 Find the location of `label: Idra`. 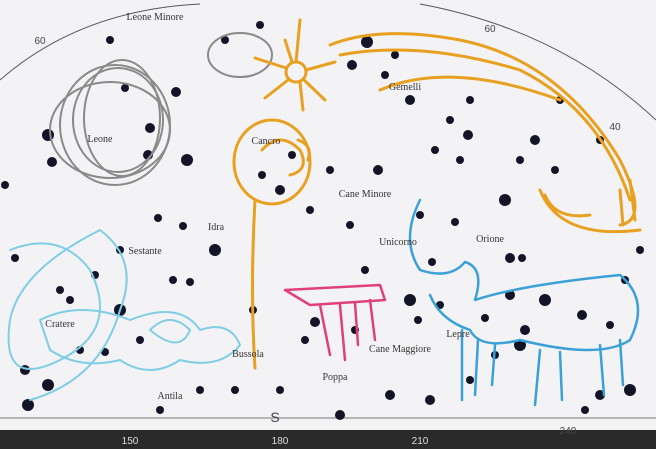

label: Idra is located at coordinates (216, 227).